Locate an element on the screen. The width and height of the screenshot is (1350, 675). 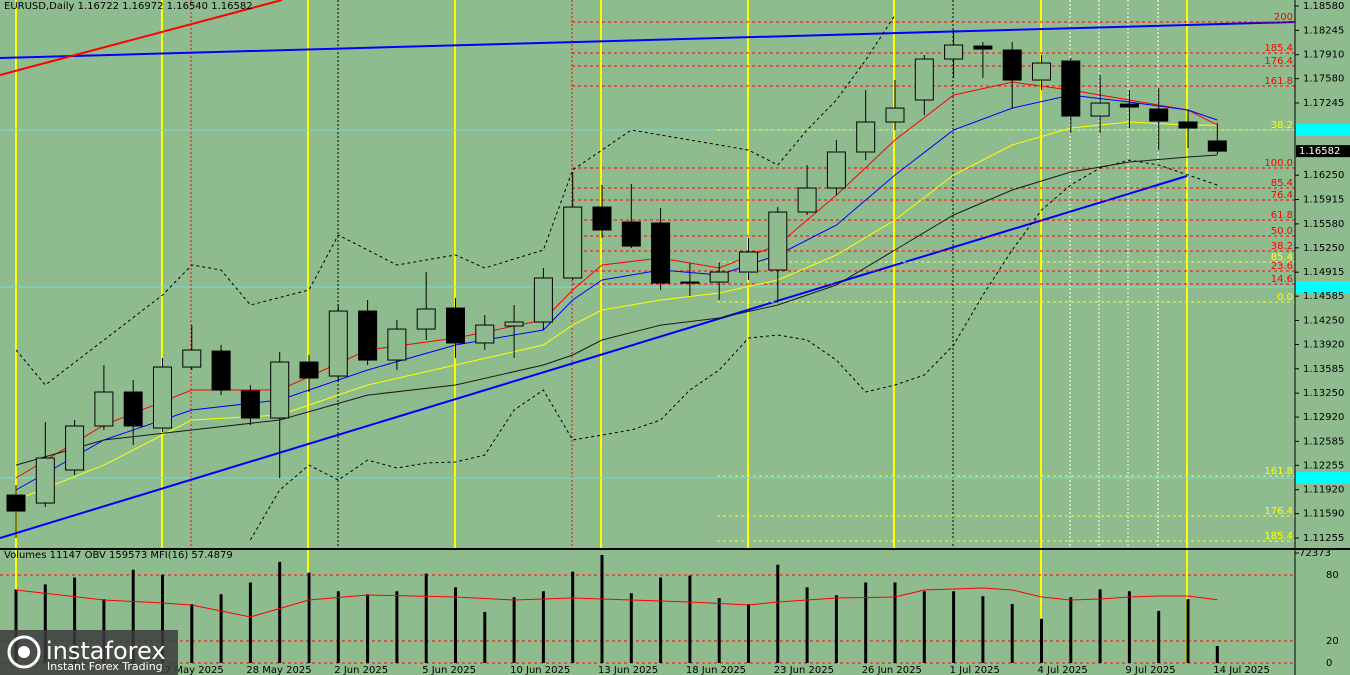
y2-tick-label: 20 is located at coordinates (1332, 641).